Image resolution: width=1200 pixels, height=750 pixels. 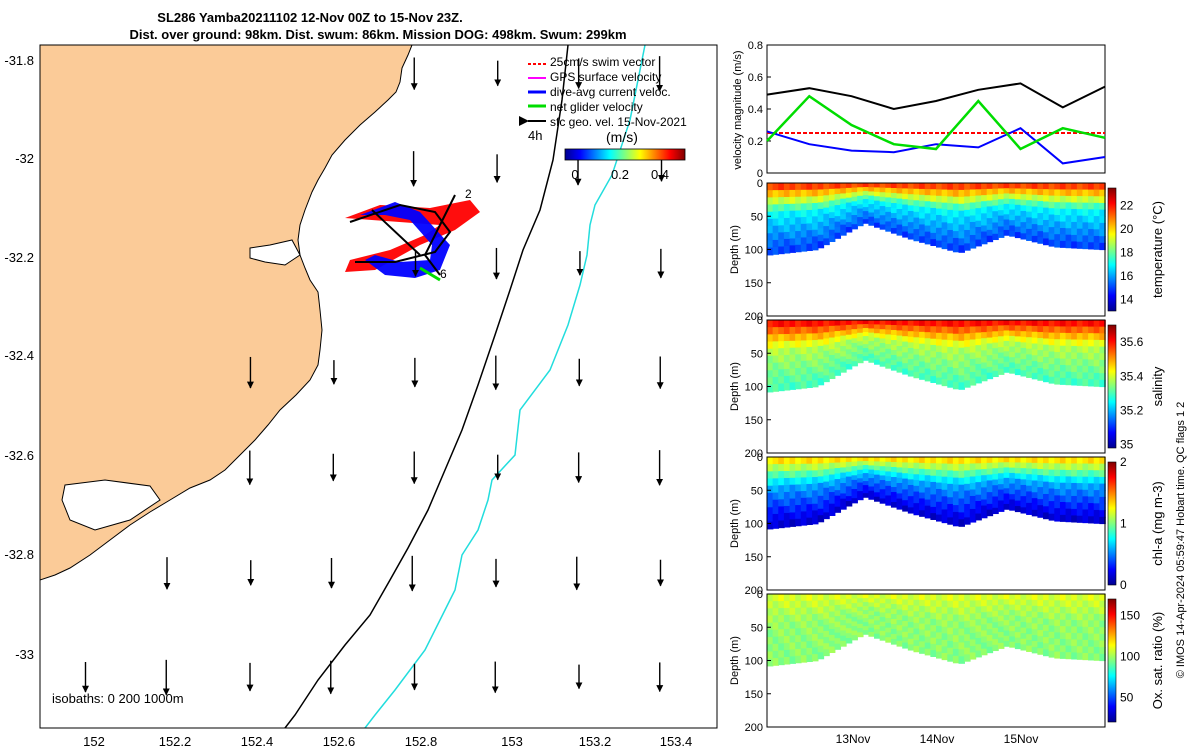 What do you see at coordinates (118, 698) in the screenshot?
I see `isobath-legend: isobaths: 0 200 1000m` at bounding box center [118, 698].